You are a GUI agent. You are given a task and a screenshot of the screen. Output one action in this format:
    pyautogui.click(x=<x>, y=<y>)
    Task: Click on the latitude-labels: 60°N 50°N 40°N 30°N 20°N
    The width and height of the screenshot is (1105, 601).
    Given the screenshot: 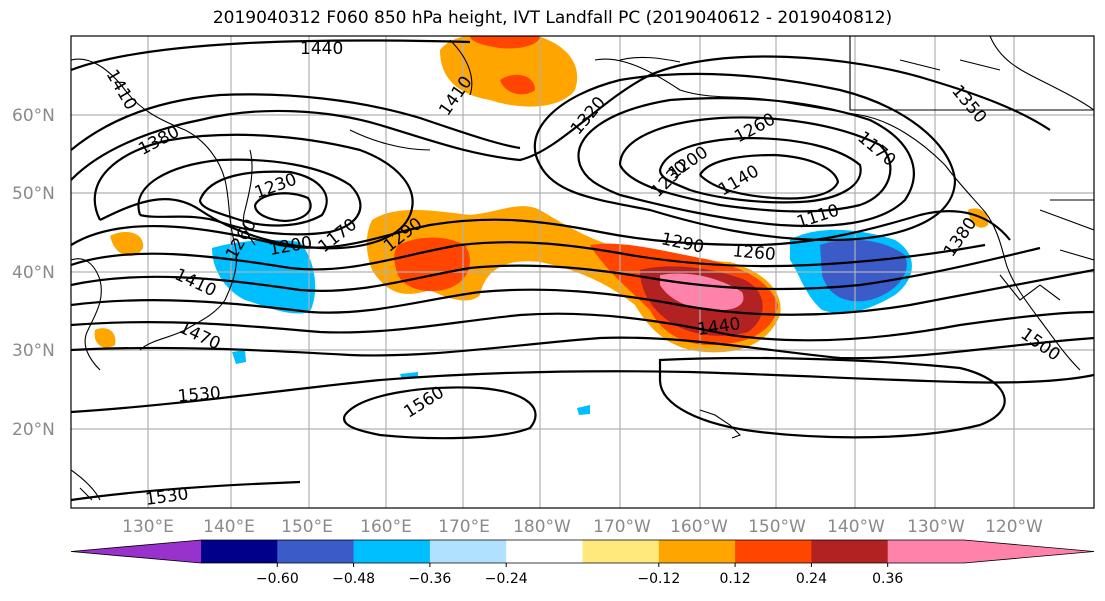 What is the action you would take?
    pyautogui.click(x=33, y=273)
    